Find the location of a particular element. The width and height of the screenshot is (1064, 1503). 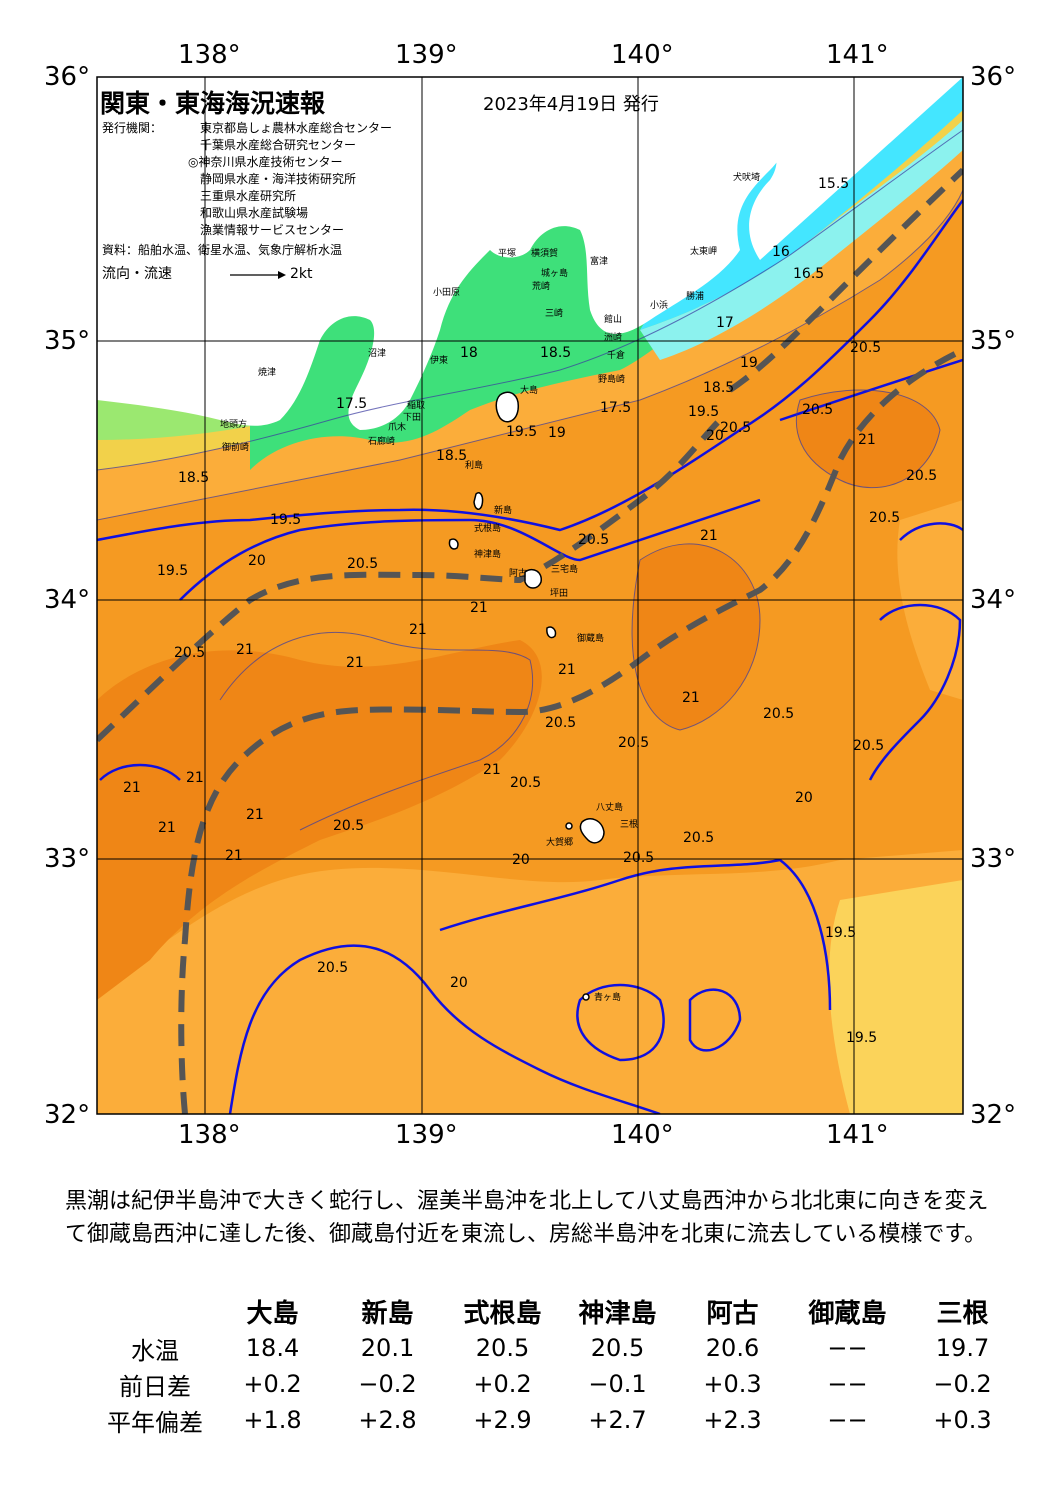

lat-label-right-33: 33° is located at coordinates (993, 859).